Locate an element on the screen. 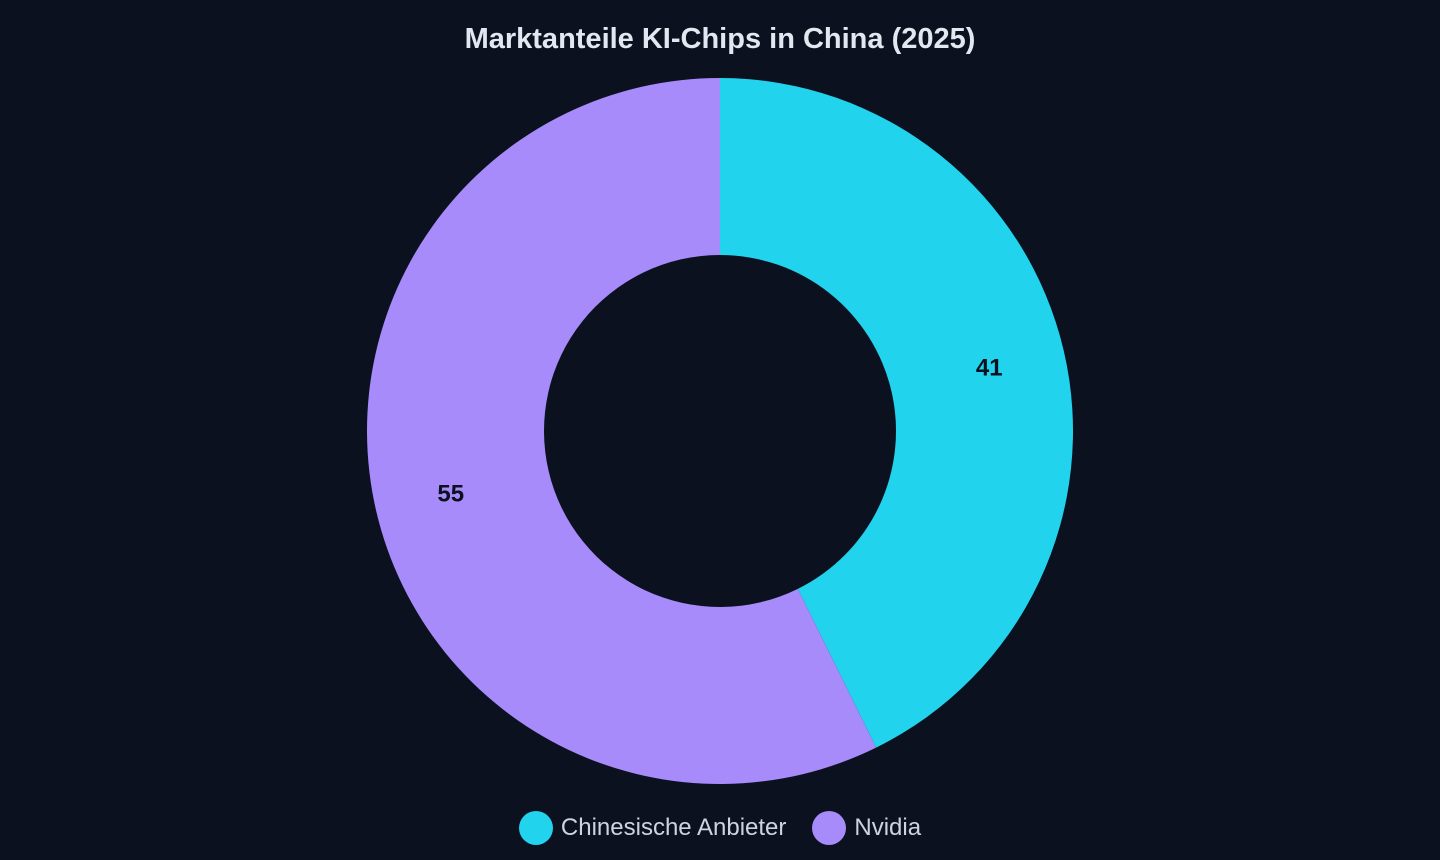  chart-title: Marktanteile KI-Chips in China (2025) is located at coordinates (720, 39).